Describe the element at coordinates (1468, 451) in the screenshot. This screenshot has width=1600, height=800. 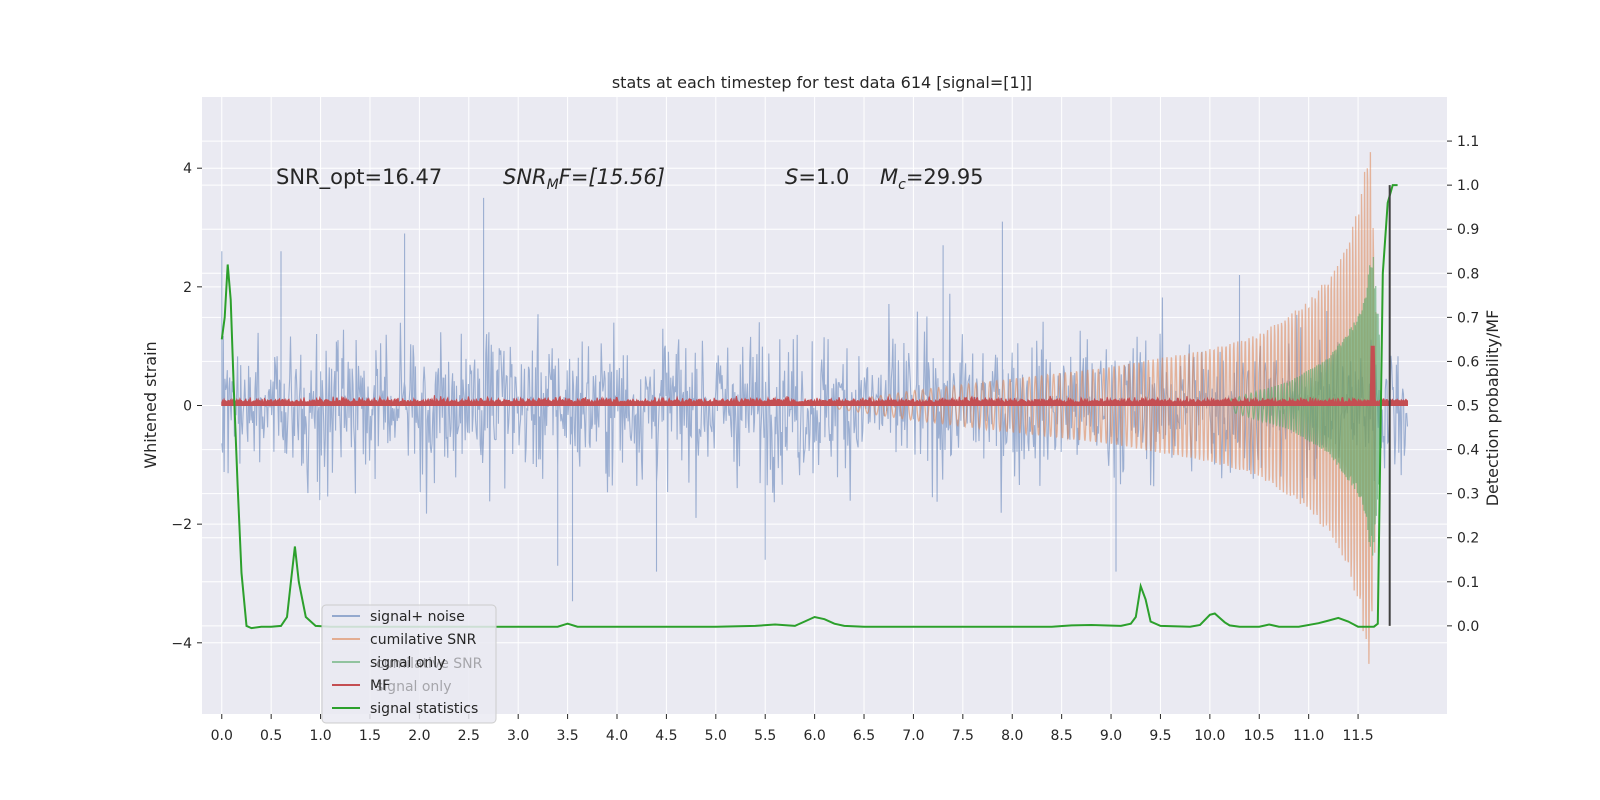
I see `y2-tick-label: 0.4` at that location.